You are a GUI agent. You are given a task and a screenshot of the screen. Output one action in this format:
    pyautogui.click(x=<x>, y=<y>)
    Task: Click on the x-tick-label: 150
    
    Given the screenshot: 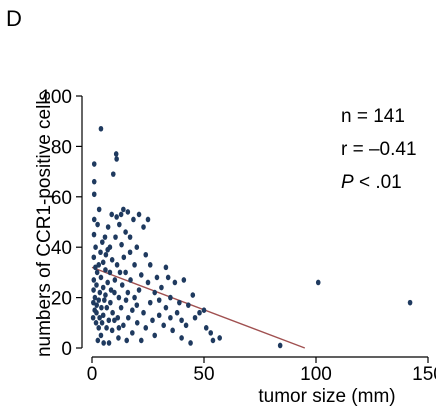 What is the action you would take?
    pyautogui.click(x=424, y=374)
    